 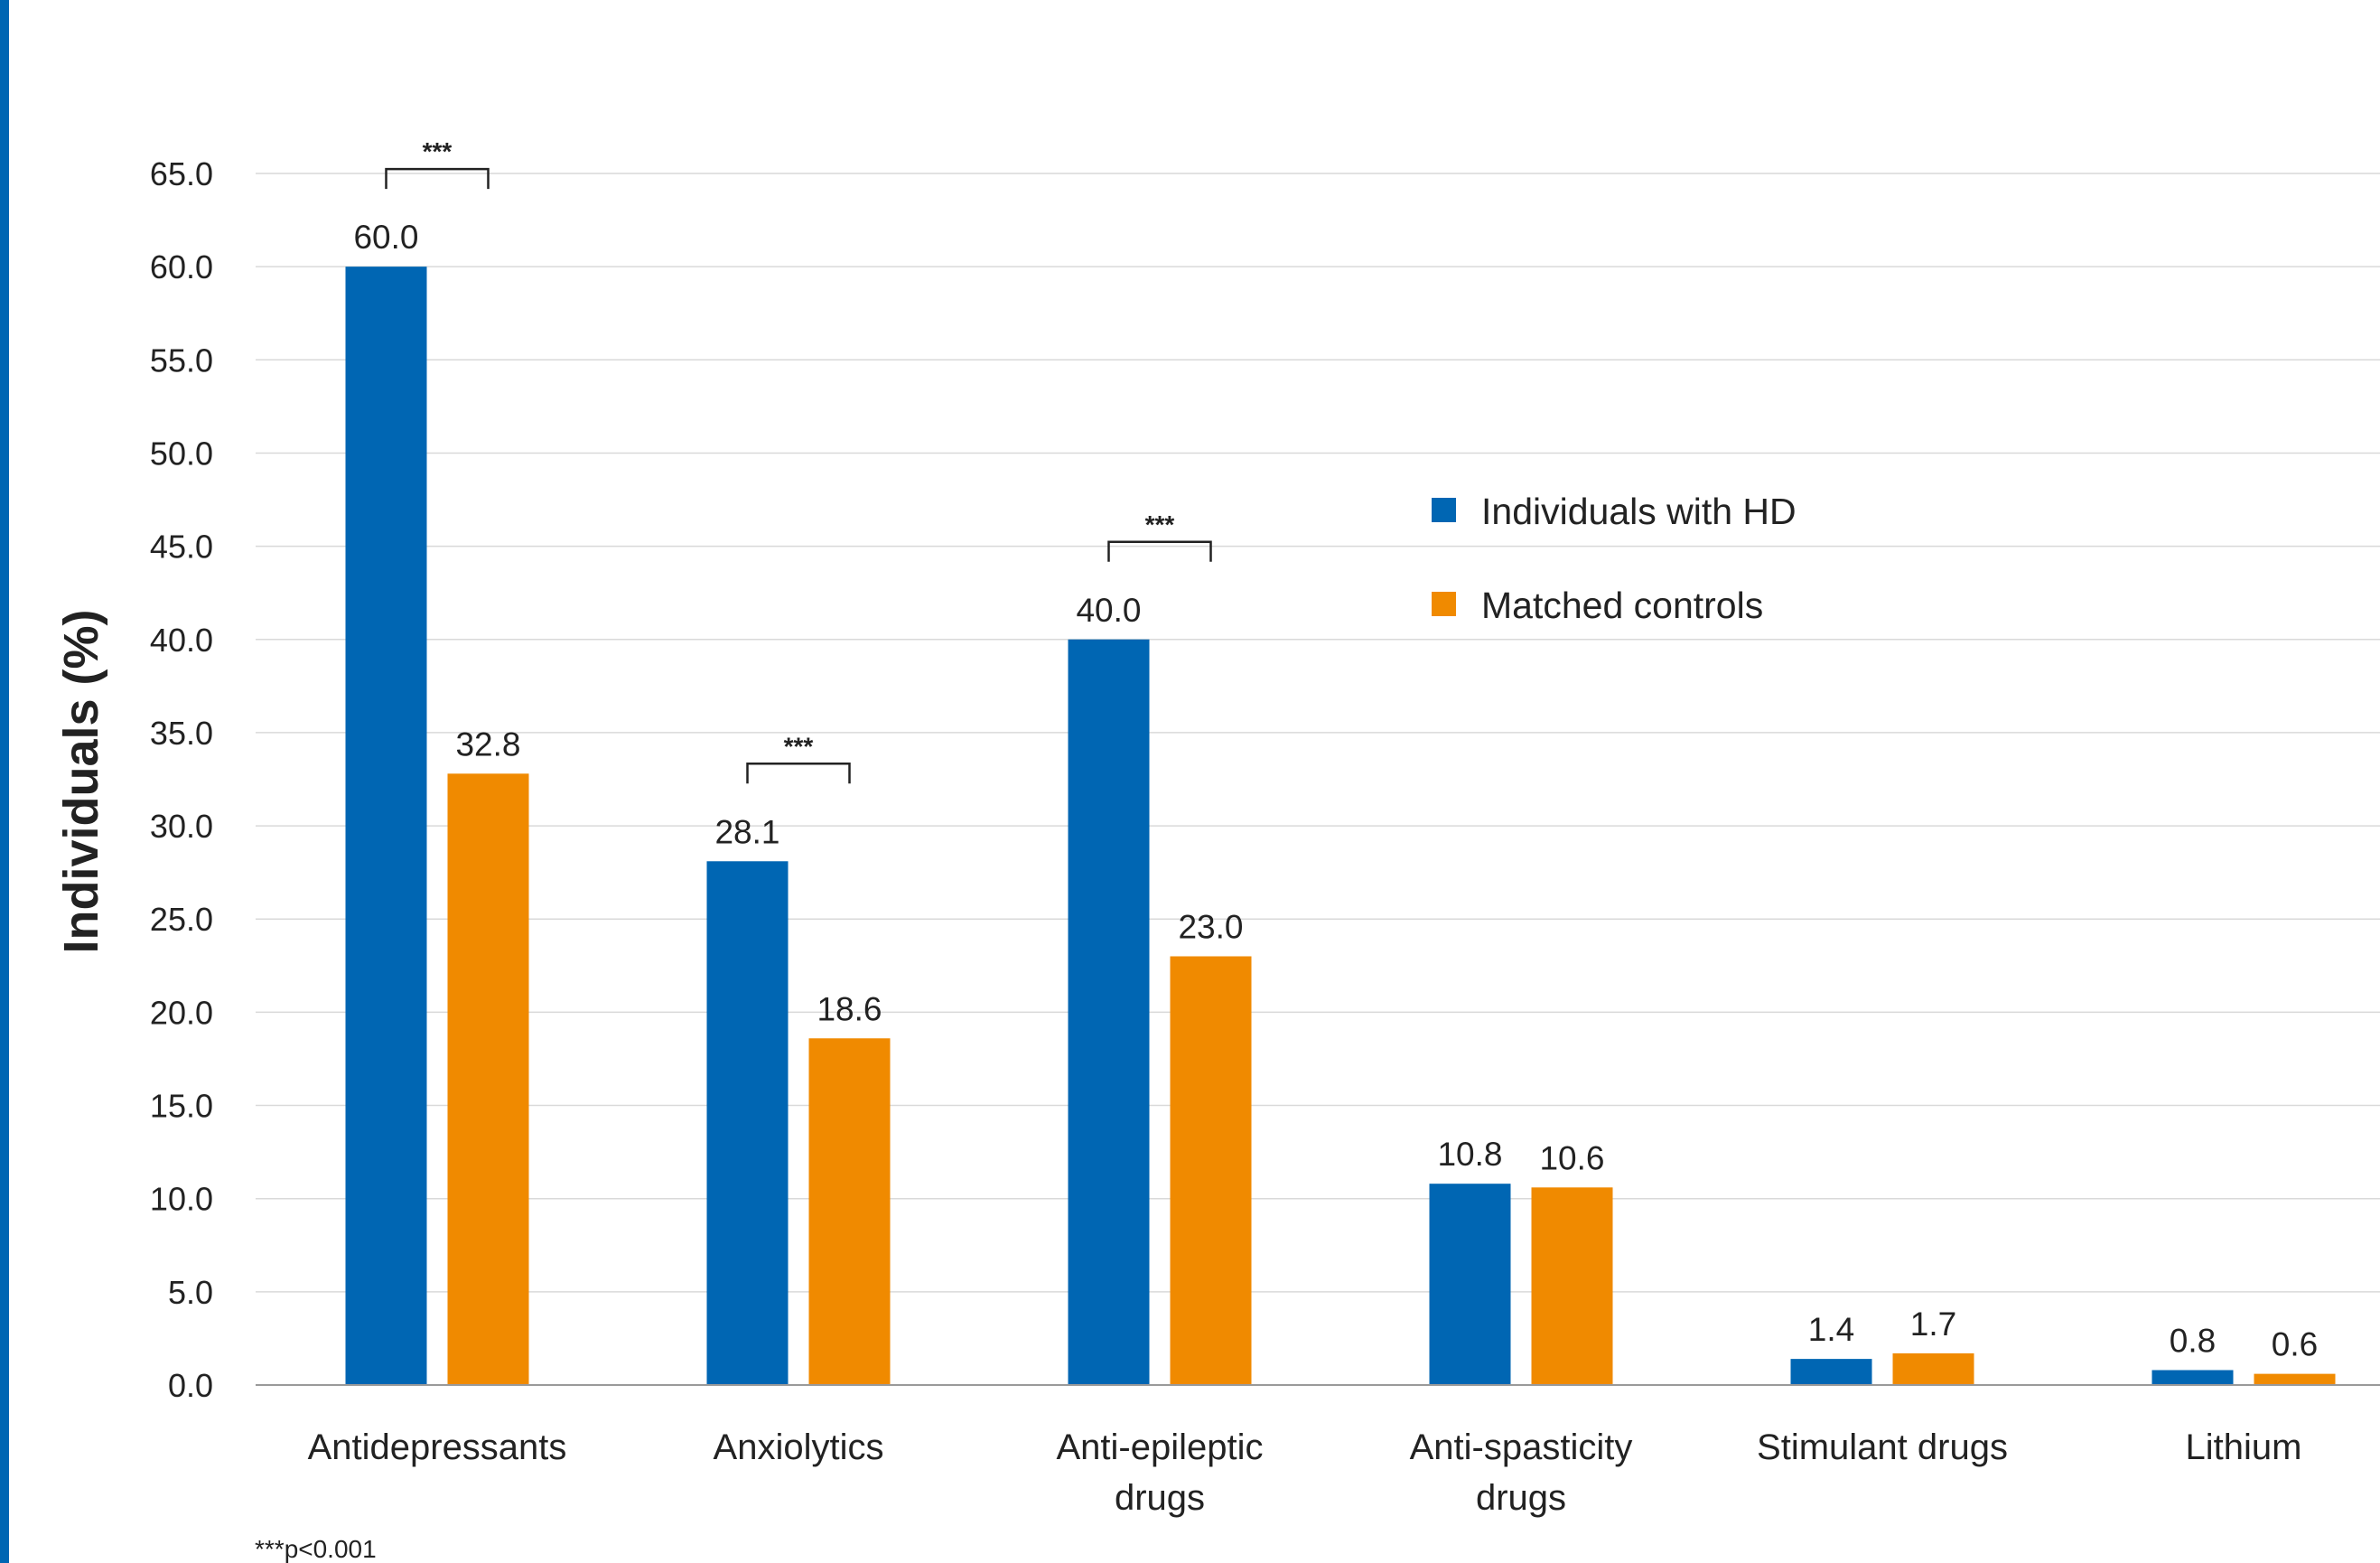 What do you see at coordinates (1108, 610) in the screenshot?
I see `value-label: 40.0` at bounding box center [1108, 610].